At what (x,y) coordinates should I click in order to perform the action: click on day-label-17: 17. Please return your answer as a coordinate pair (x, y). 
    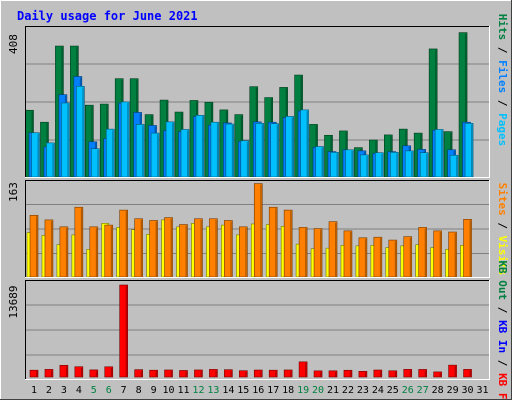
    Looking at the image, I should click on (273, 390).